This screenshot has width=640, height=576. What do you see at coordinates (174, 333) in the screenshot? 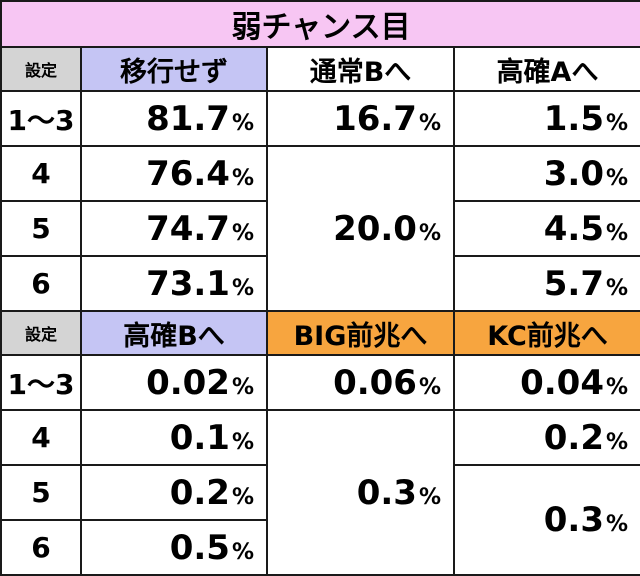
I see `header-high-b: 高確Bへ` at bounding box center [174, 333].